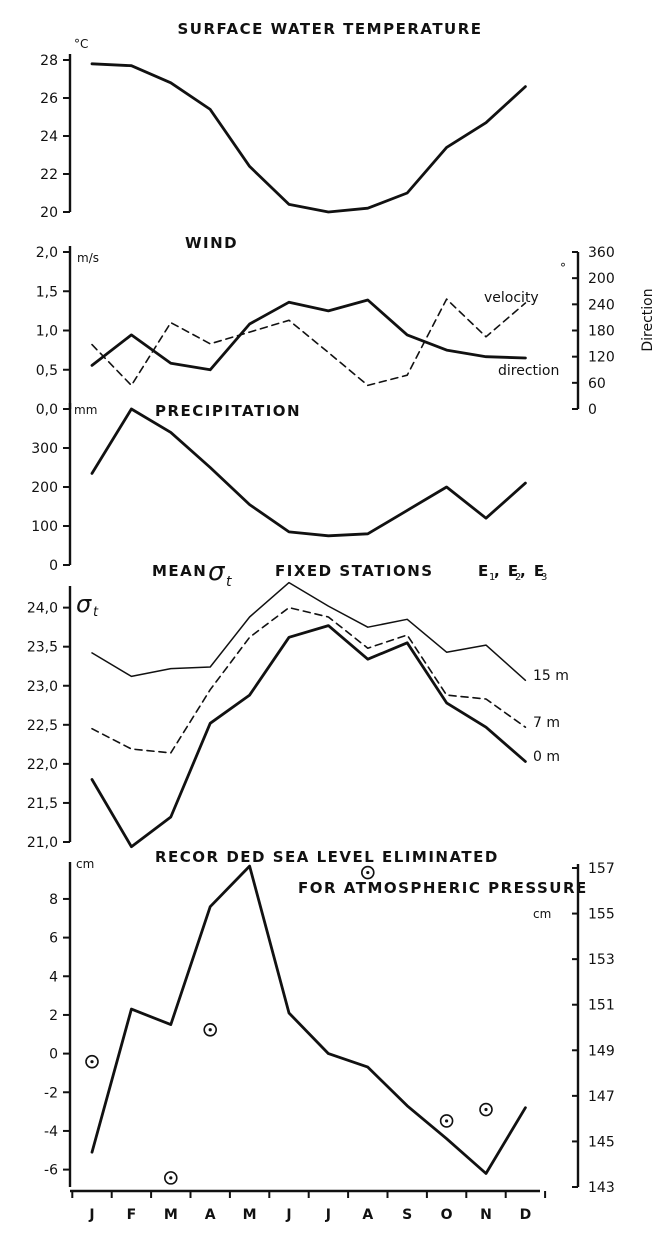 Image resolution: width=669 pixels, height=1238 pixels. What do you see at coordinates (546, 757) in the screenshot?
I see `sigma-0m-label: 0 m` at bounding box center [546, 757].